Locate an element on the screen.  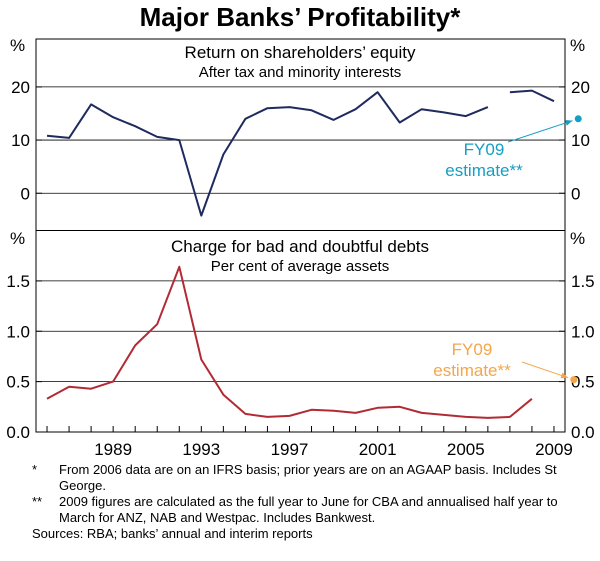
bad-debt-charge-estimate-label-1: FY09 is located at coordinates (472, 349).